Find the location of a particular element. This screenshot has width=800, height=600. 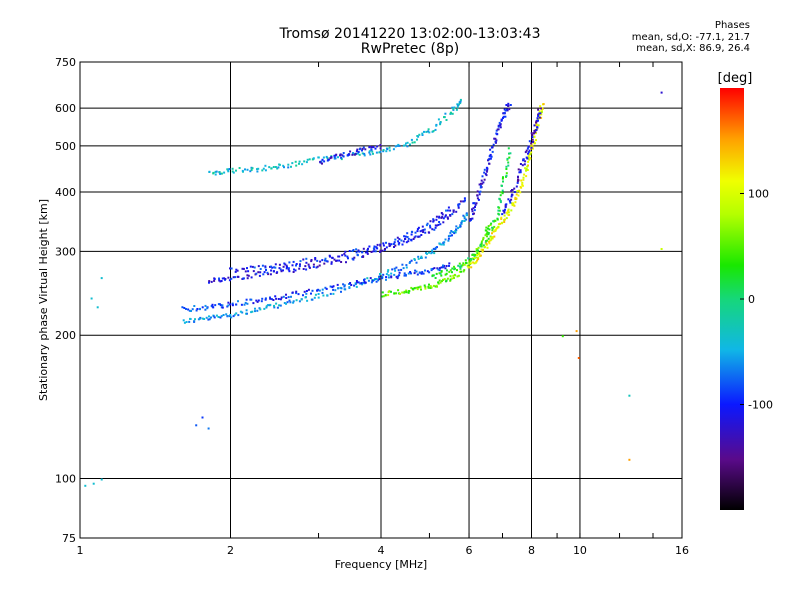

x-tick-label: 4 is located at coordinates (381, 550).